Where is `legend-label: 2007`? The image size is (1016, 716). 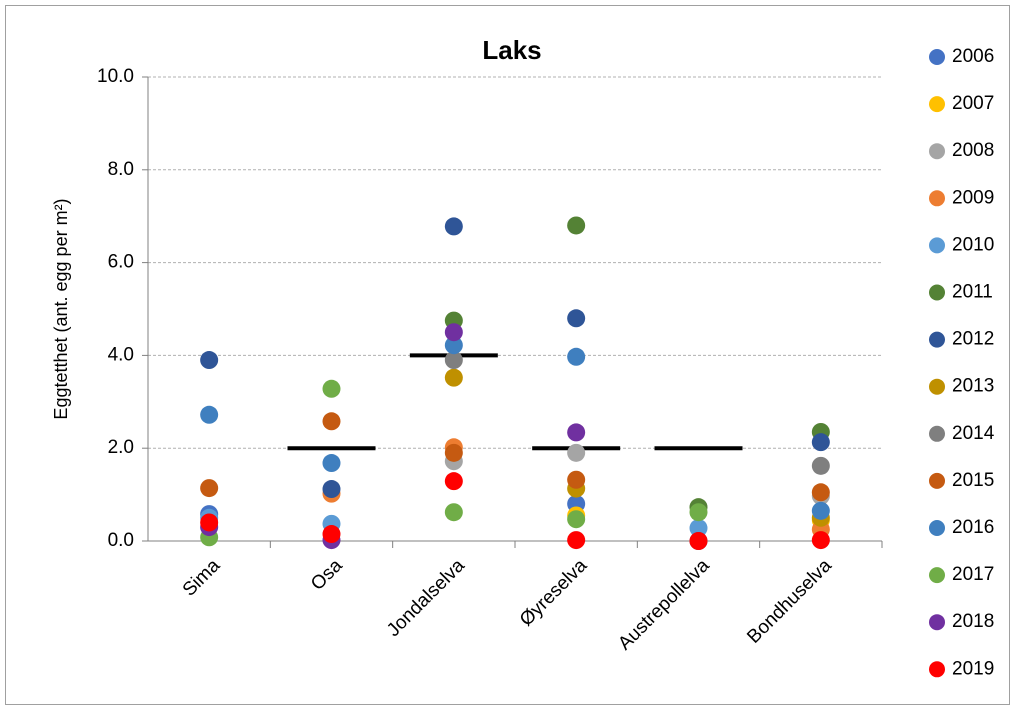
legend-label: 2007 is located at coordinates (973, 103).